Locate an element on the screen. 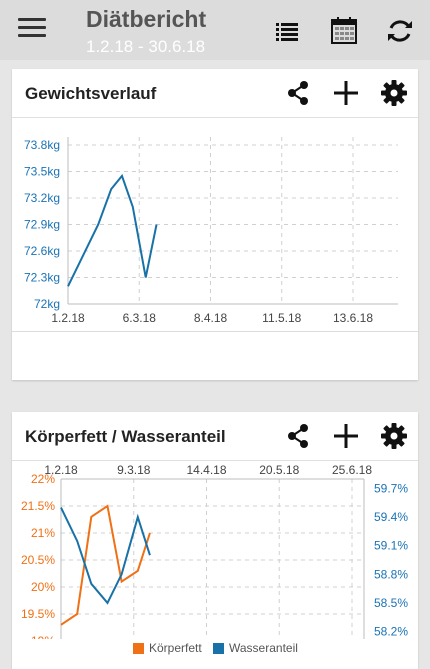  y-left-tick-label: 21% is located at coordinates (43, 533).